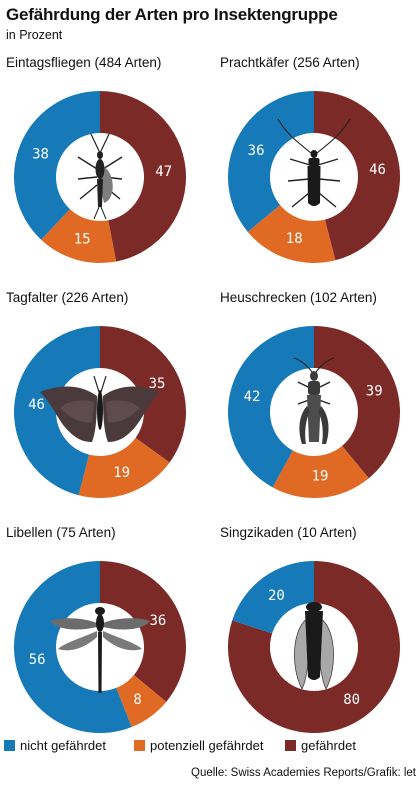  I want to click on donut-prachtkaefer: 46 18 36, so click(314, 177).